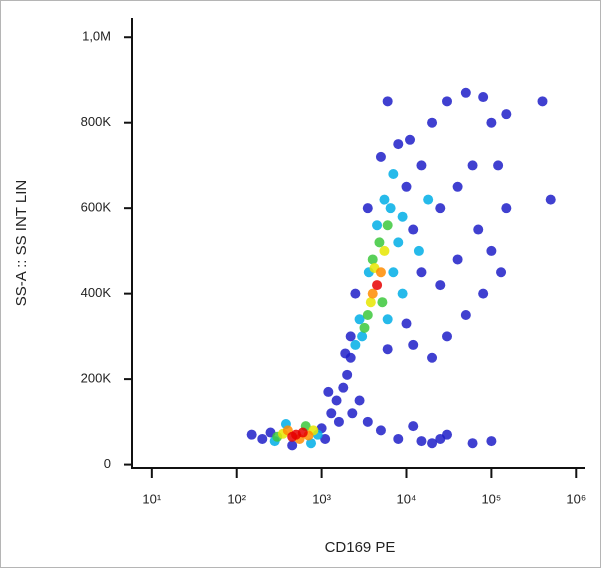  What do you see at coordinates (576, 498) in the screenshot?
I see `x-tick-label: 10⁶` at bounding box center [576, 498].